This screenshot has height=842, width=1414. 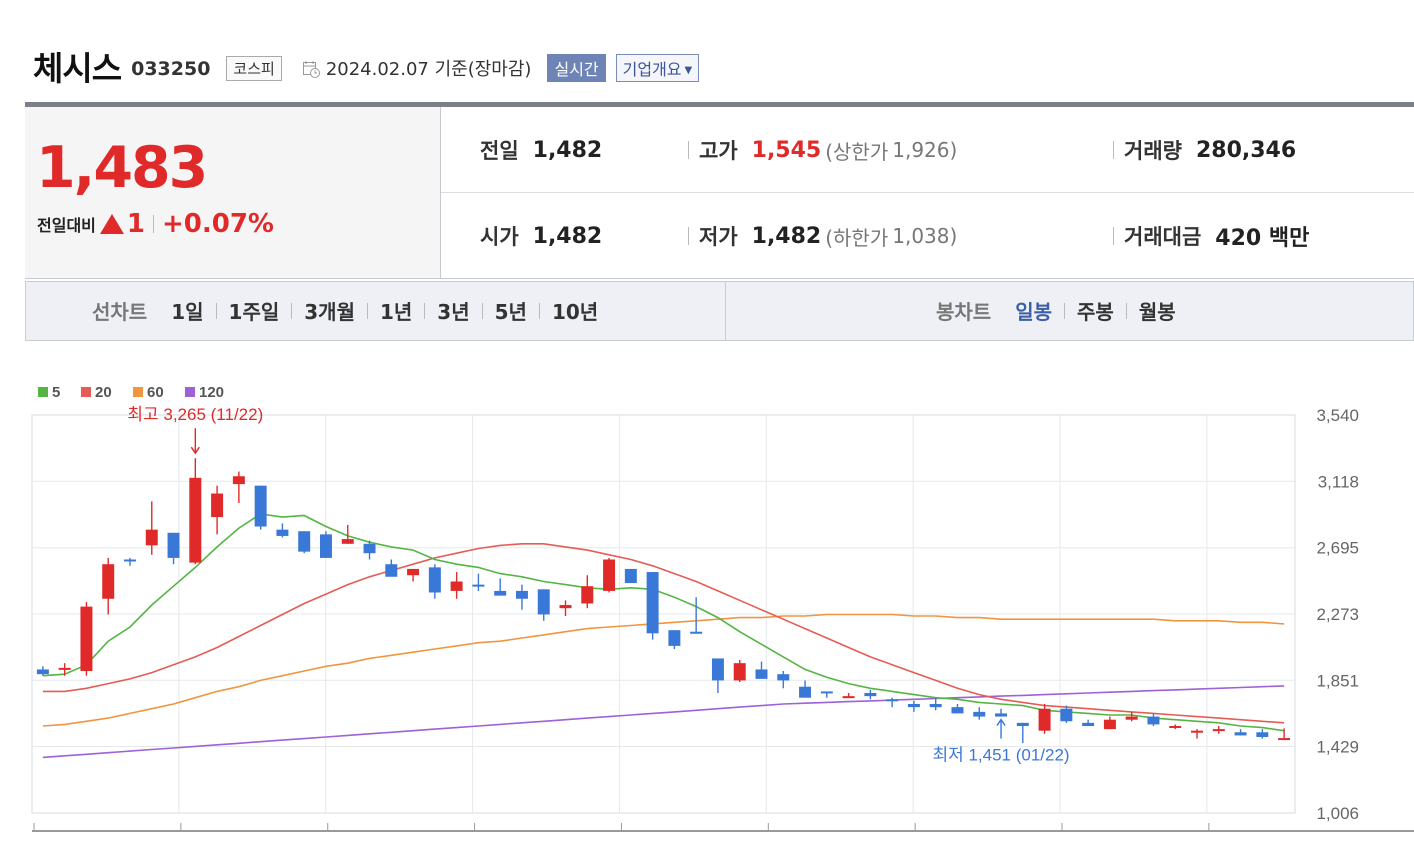 I want to click on stat-value: 1,482, so click(x=567, y=150).